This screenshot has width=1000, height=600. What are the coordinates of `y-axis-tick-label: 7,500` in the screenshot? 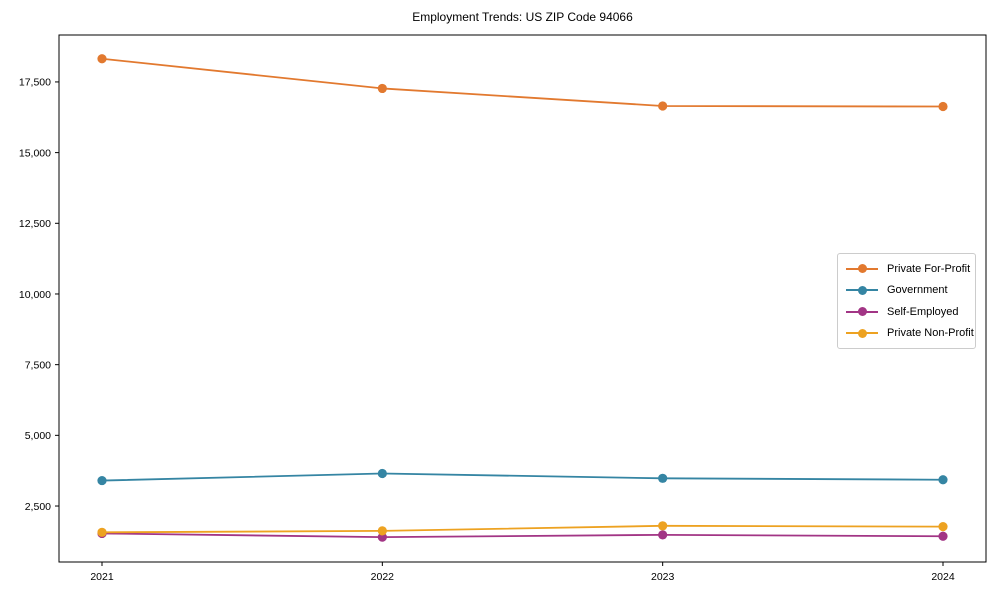 It's located at (38, 365).